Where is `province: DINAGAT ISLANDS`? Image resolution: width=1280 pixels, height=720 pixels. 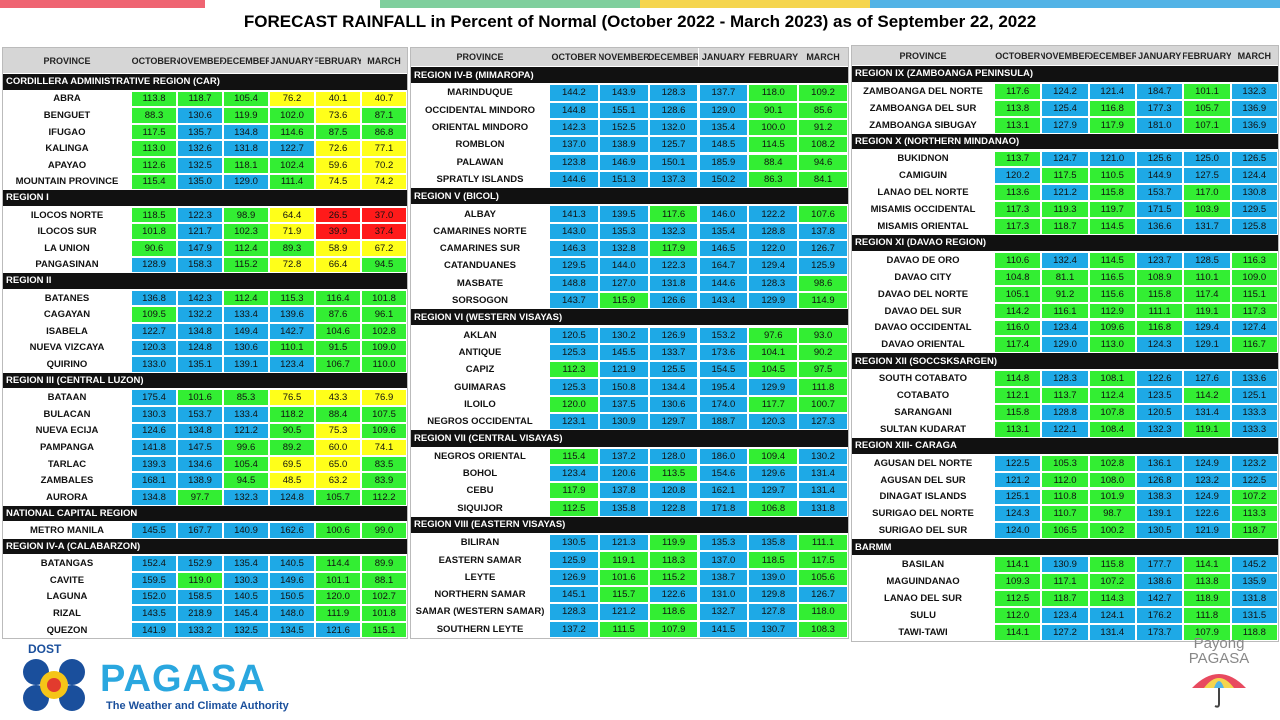 province: DINAGAT ISLANDS is located at coordinates (923, 497).